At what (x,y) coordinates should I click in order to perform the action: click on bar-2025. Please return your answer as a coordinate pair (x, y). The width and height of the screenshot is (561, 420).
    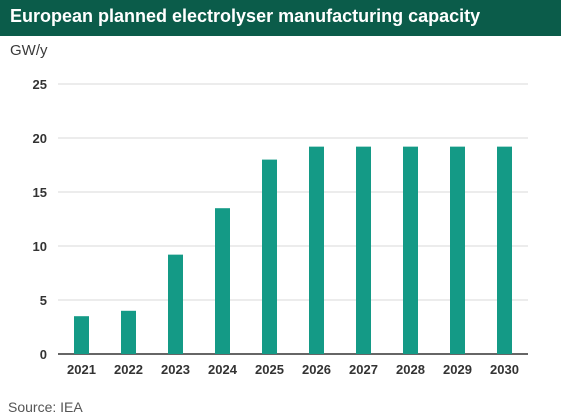
    Looking at the image, I should click on (269, 256).